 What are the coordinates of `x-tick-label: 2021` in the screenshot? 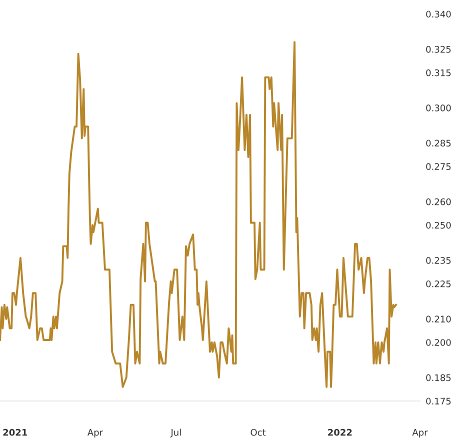 It's located at (15, 432).